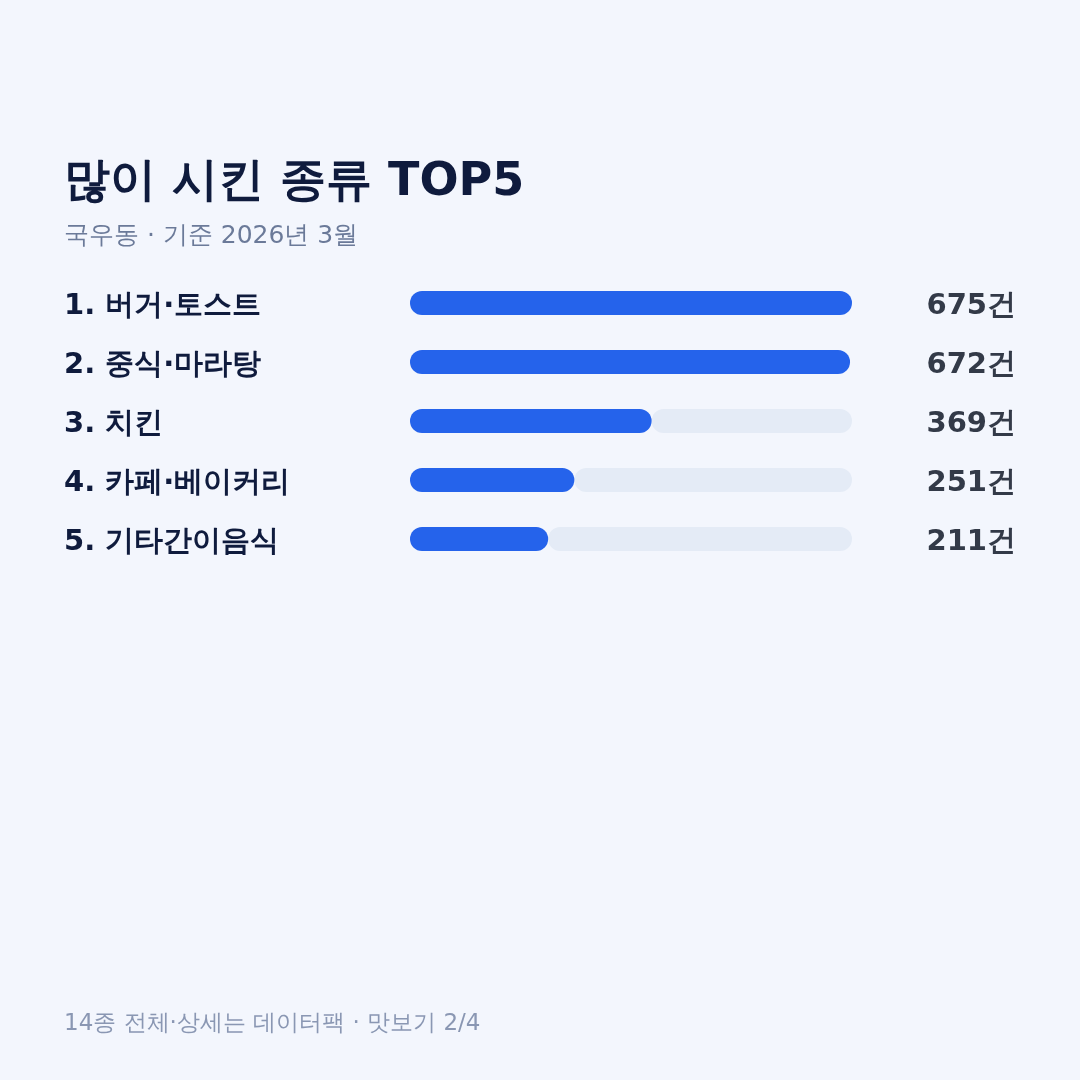 The image size is (1080, 1080). Describe the element at coordinates (294, 179) in the screenshot. I see `chart-title: 많이 시킨 종류 TOP5` at that location.